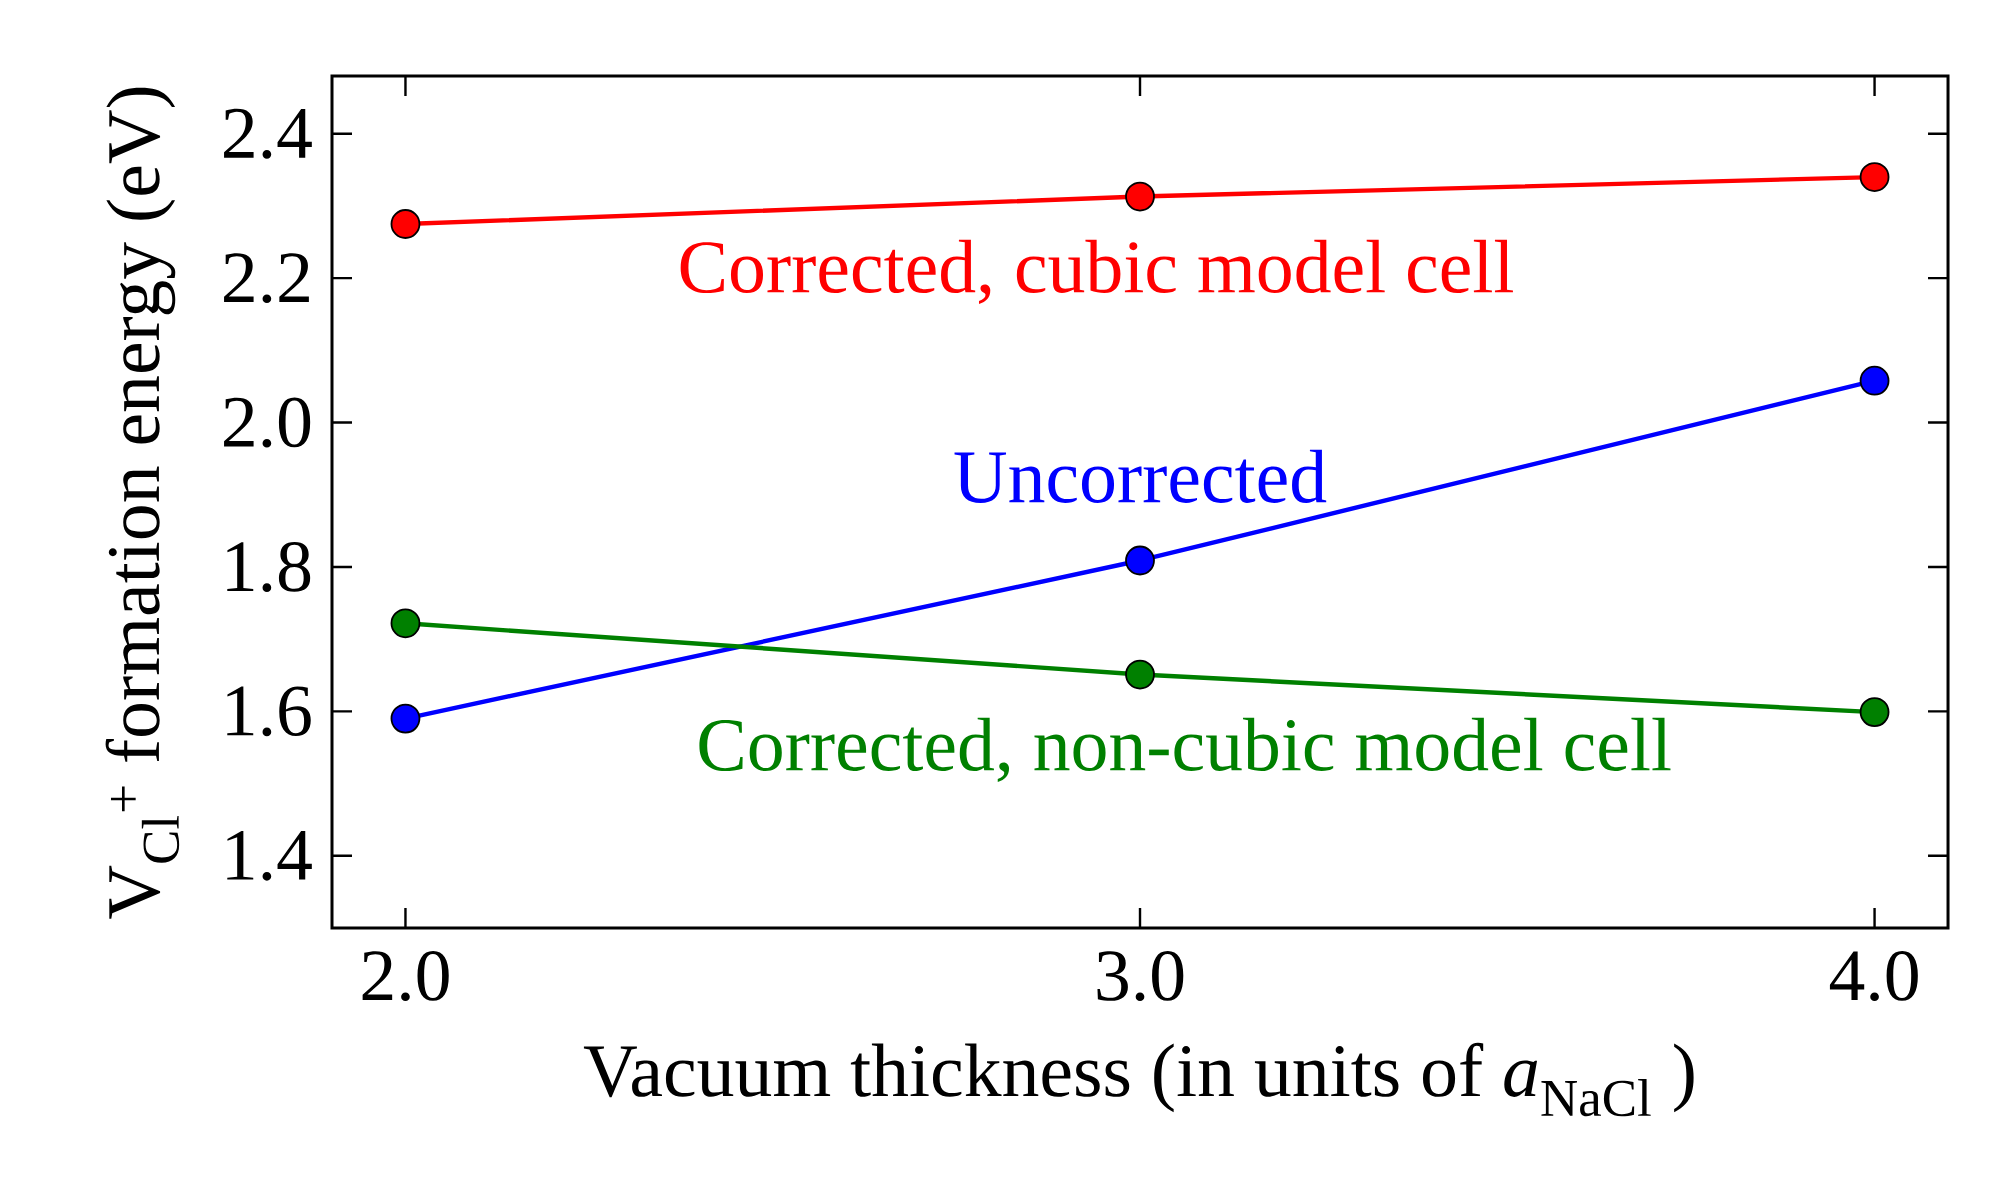 This screenshot has width=2015, height=1184. I want to click on y-tick-label: 1.6, so click(269, 711).